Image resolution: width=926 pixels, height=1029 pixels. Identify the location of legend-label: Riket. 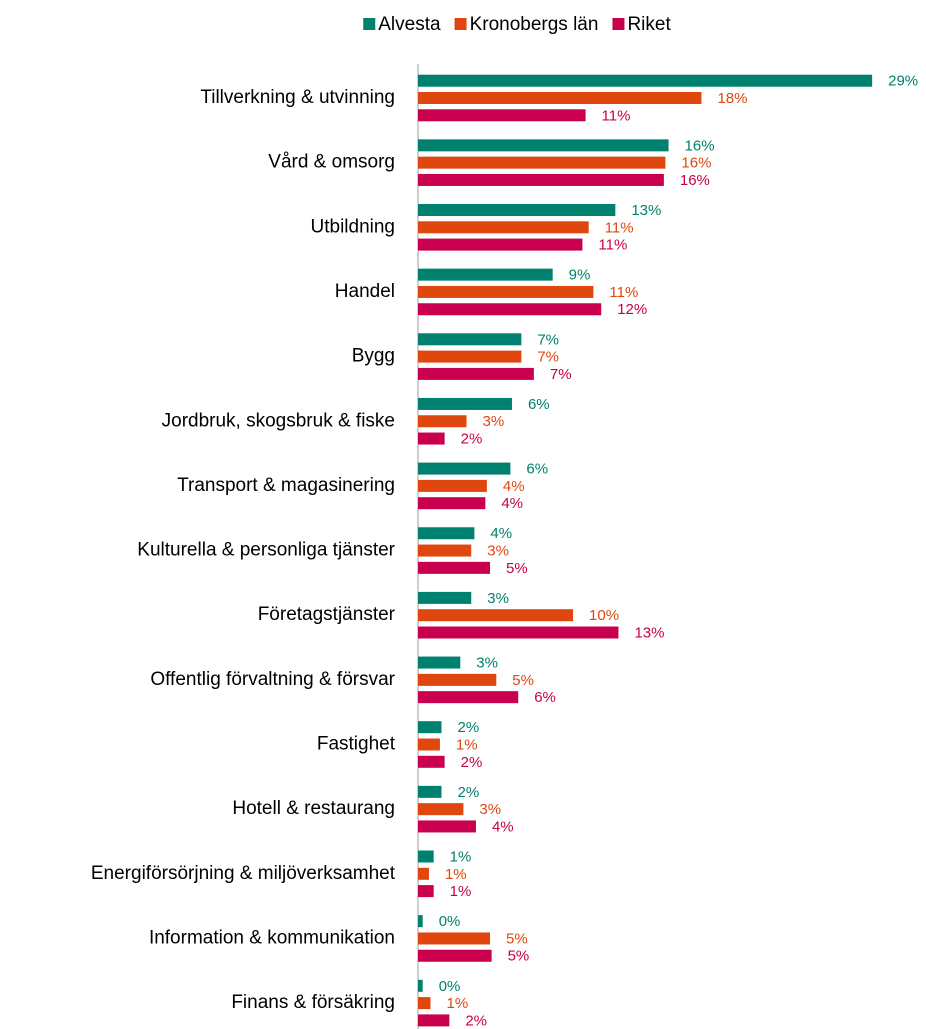
(649, 24).